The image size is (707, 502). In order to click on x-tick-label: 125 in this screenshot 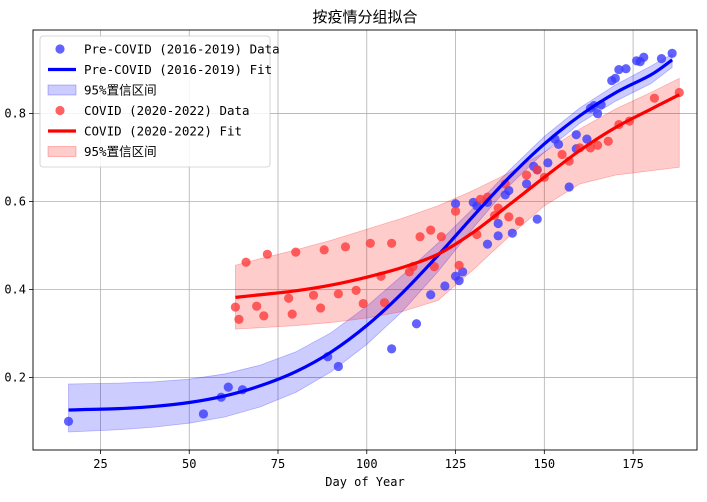, I will do `click(456, 464)`.